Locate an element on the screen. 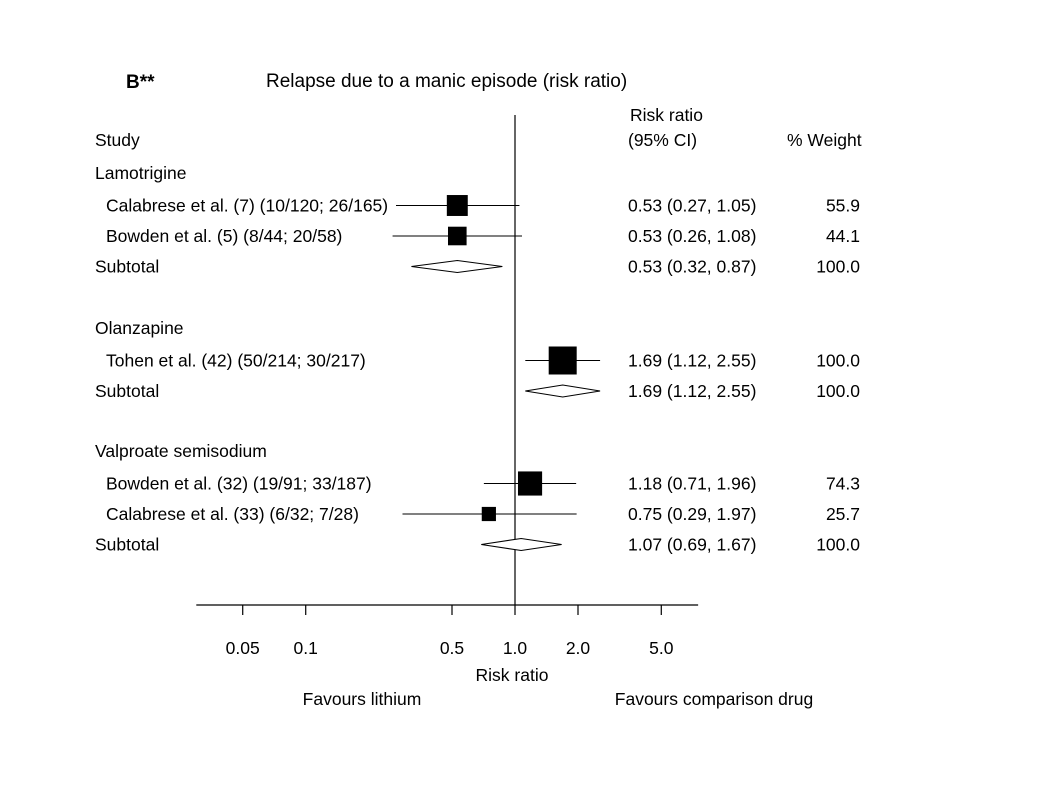 The image size is (1058, 793). group-label: Olanzapine is located at coordinates (139, 328).